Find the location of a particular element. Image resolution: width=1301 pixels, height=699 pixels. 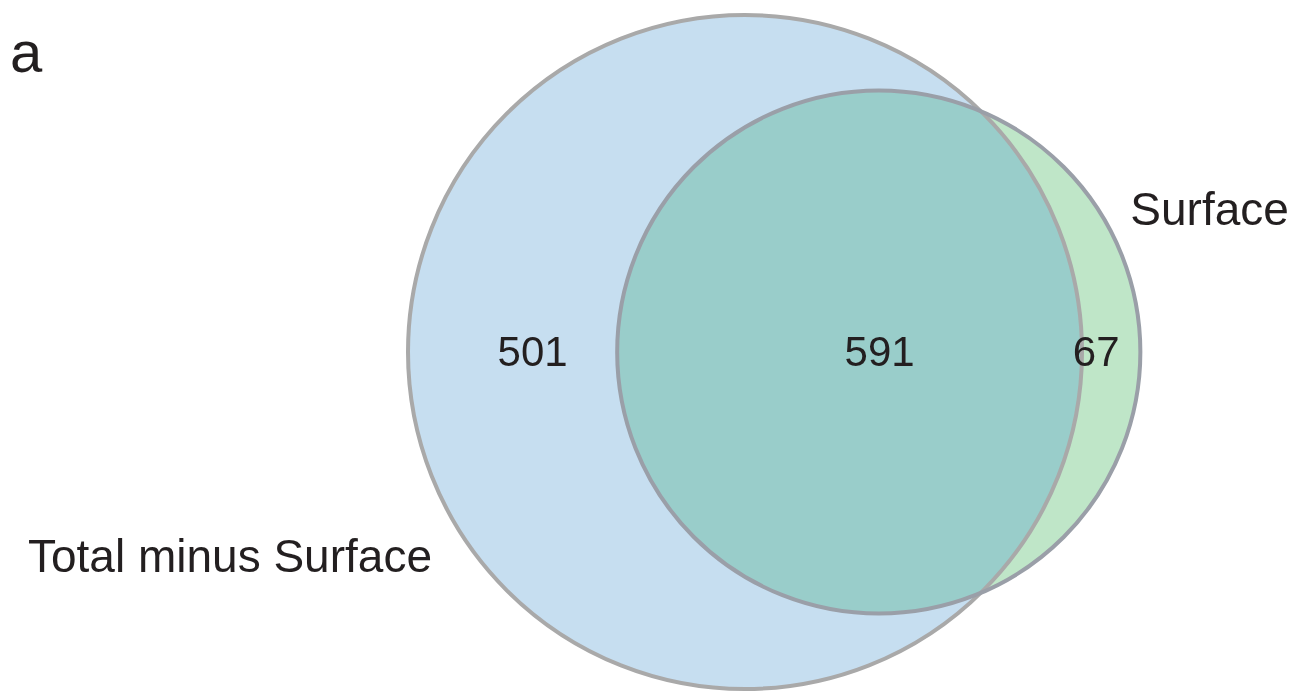

text: Total minus Surface is located at coordinates (230, 556).